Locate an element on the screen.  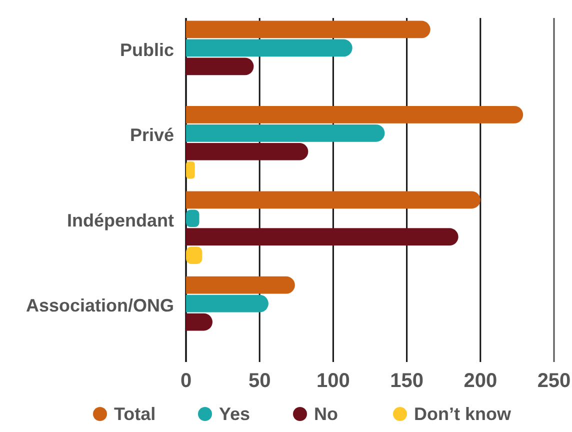
legend-label: Yes is located at coordinates (234, 414).